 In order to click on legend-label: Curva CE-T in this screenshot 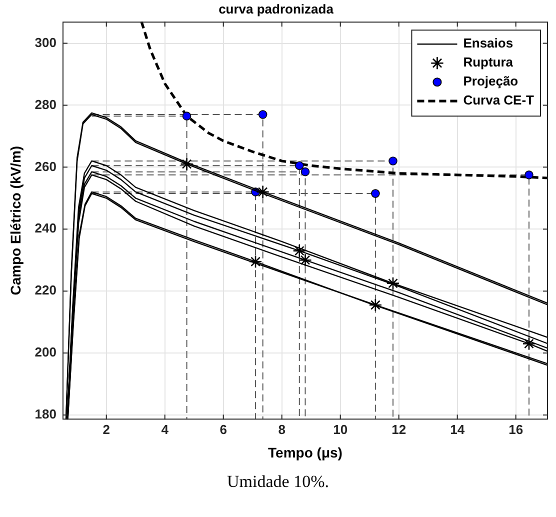, I will do `click(498, 100)`.